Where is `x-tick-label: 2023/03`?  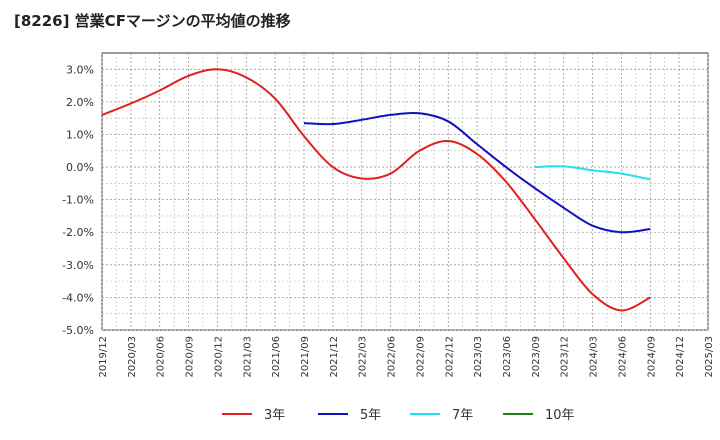 x-tick-label: 2023/03 is located at coordinates (478, 357).